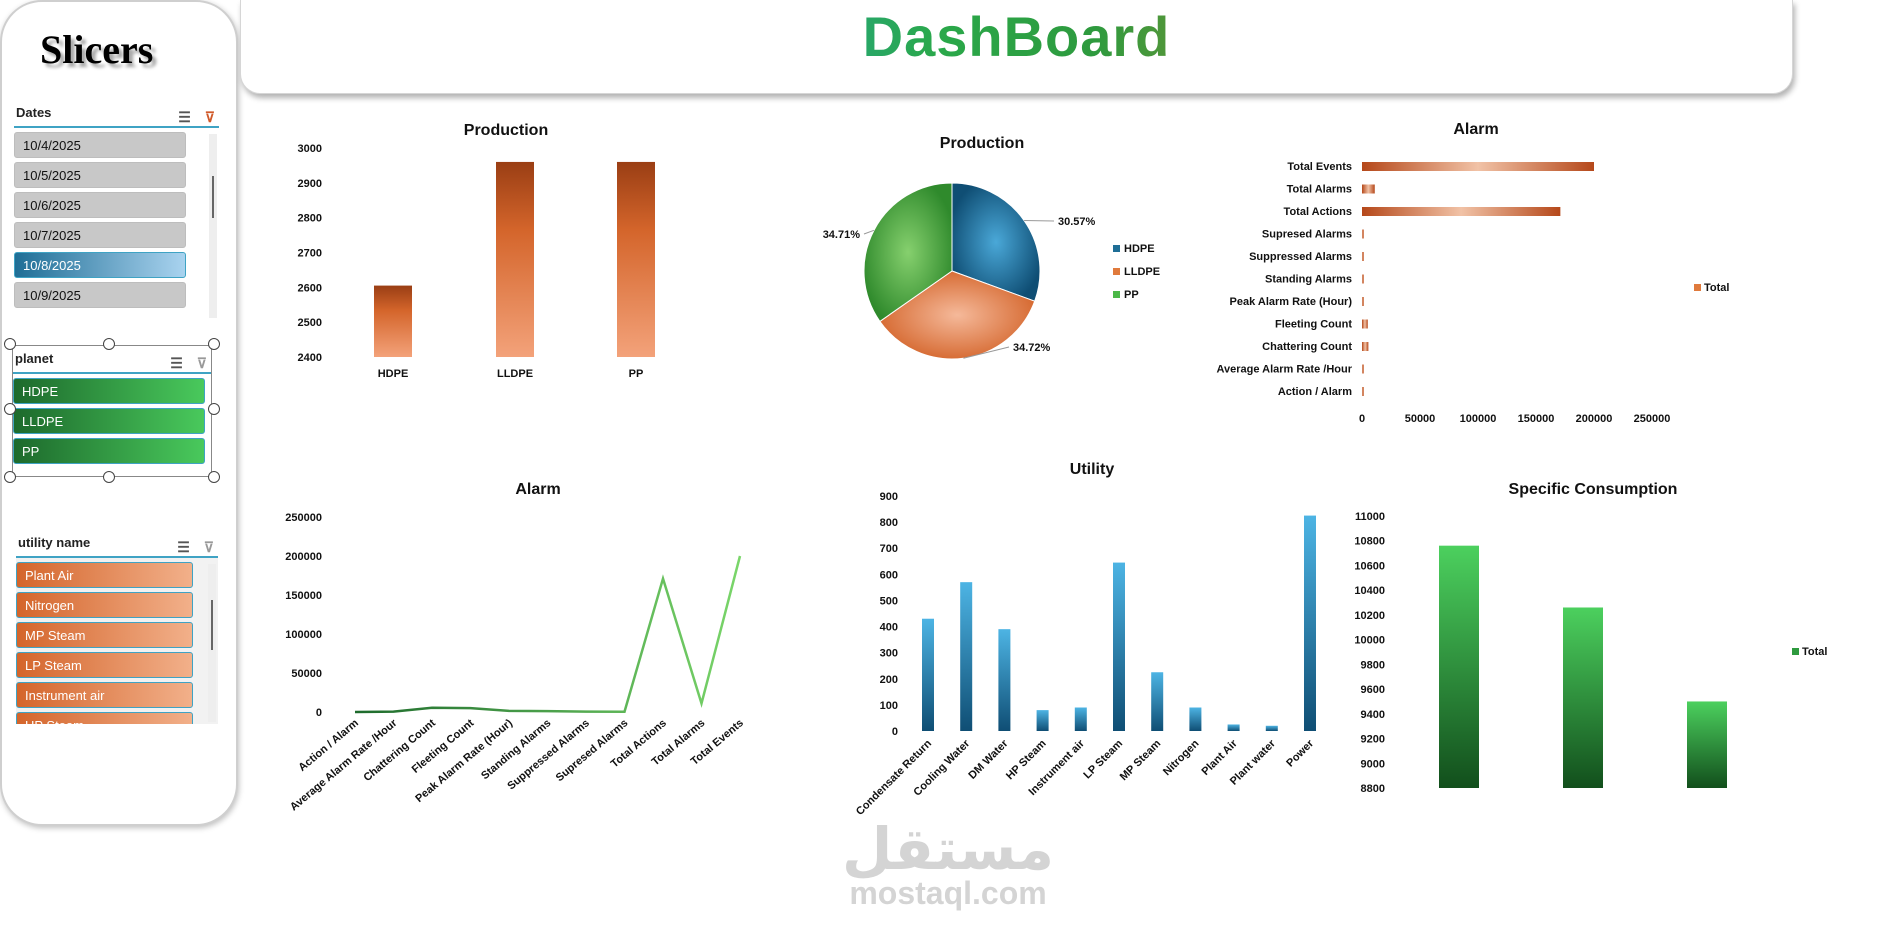 The image size is (1890, 935). Describe the element at coordinates (1369, 566) in the screenshot. I see `y-tick-label: 10600` at that location.